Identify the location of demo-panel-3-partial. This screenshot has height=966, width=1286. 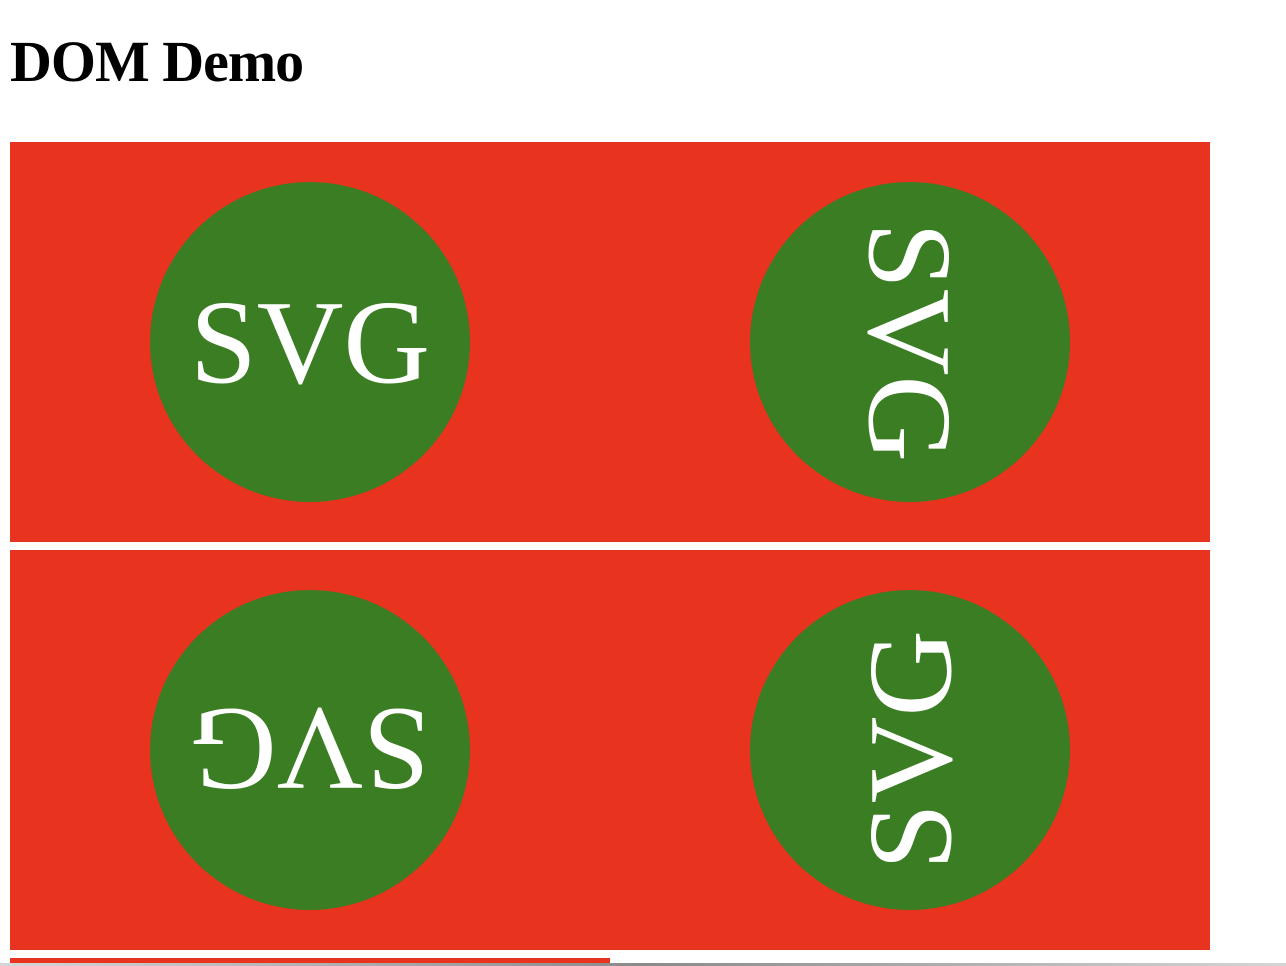
(310, 962).